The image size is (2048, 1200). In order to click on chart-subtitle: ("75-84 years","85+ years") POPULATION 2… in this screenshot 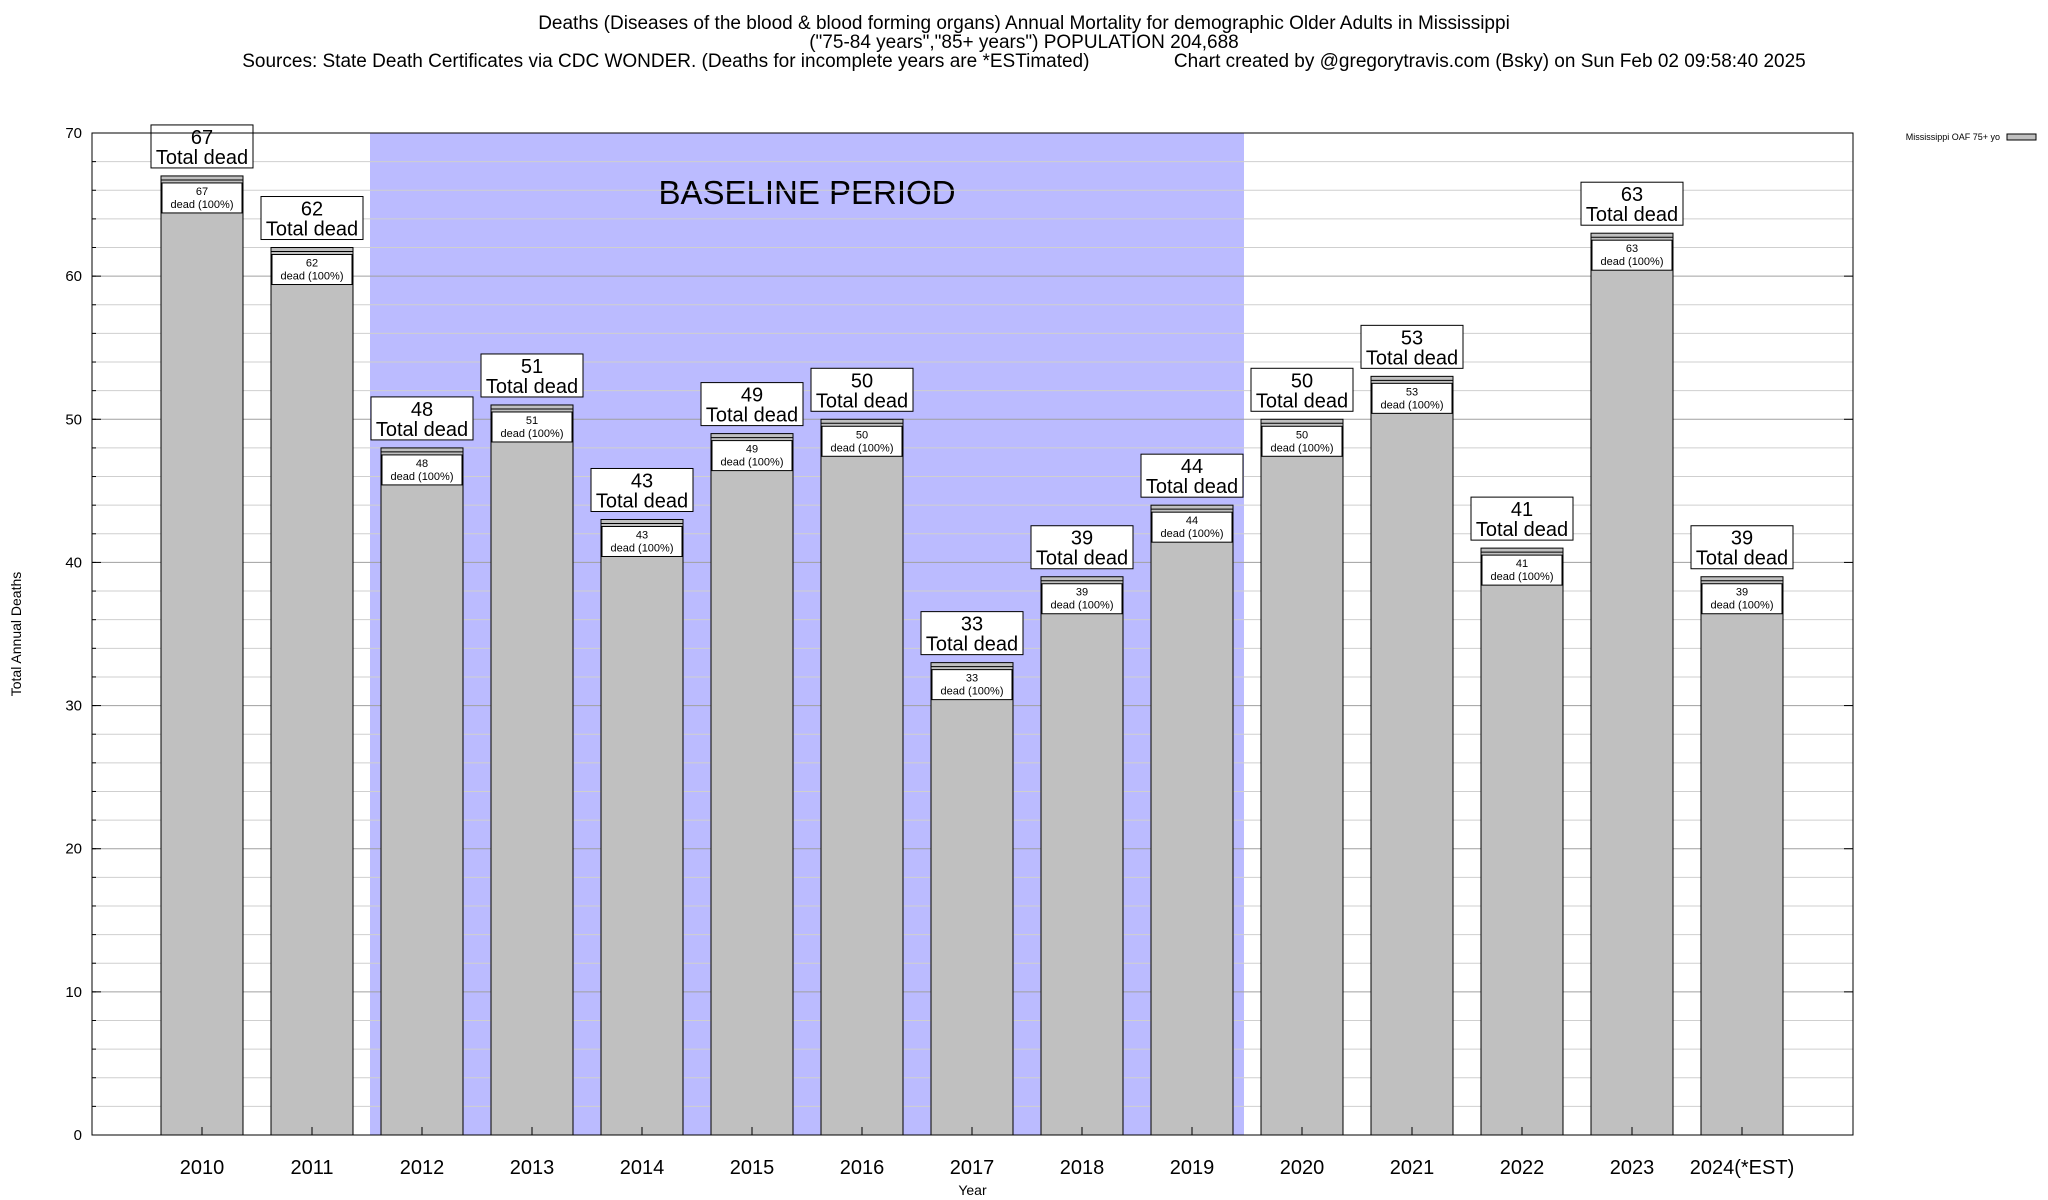, I will do `click(1024, 42)`.